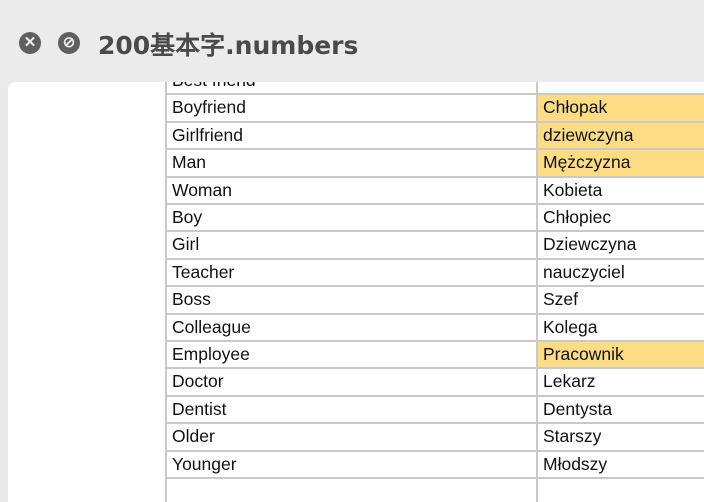 This screenshot has width=704, height=502. Describe the element at coordinates (352, 190) in the screenshot. I see `english-cell: Woman` at that location.